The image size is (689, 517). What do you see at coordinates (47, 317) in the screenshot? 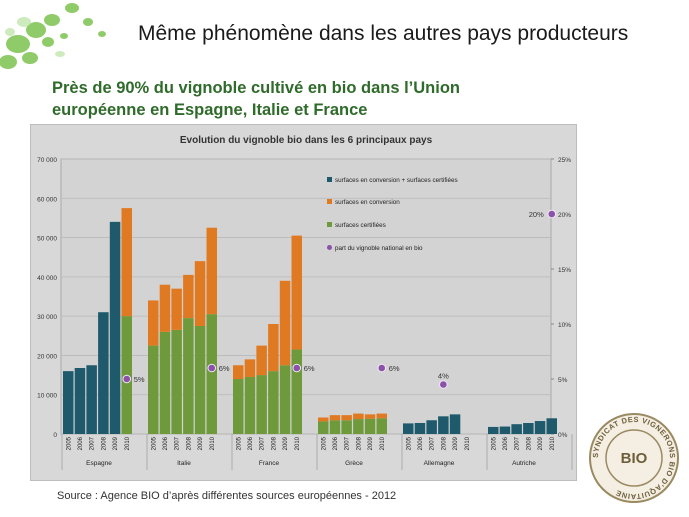
I see `y-left-tick-label: 30 000` at bounding box center [47, 317].